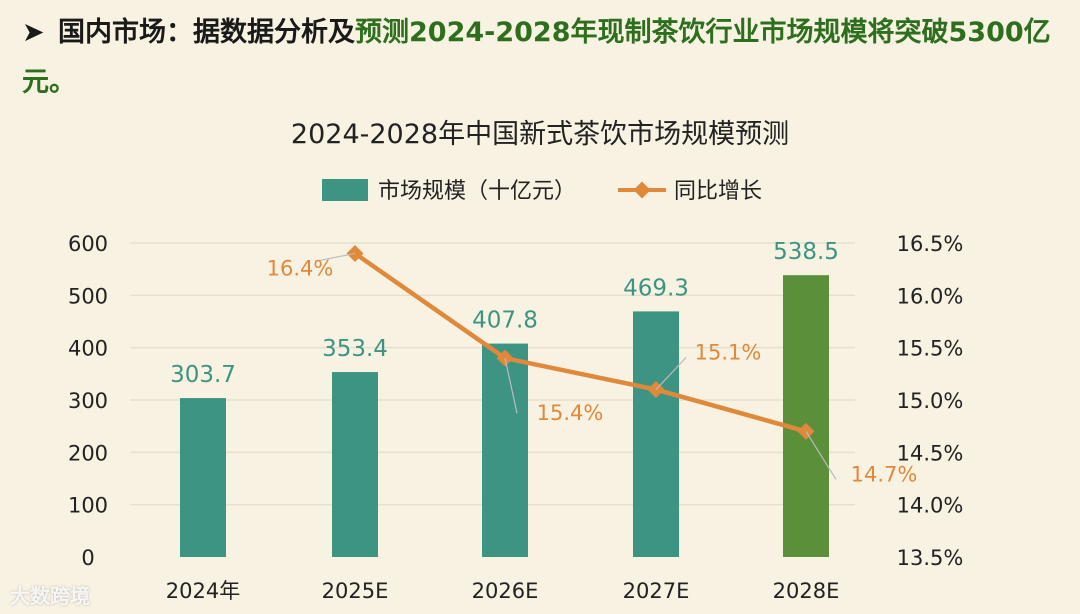  Describe the element at coordinates (355, 464) in the screenshot. I see `bar-2025E` at that location.